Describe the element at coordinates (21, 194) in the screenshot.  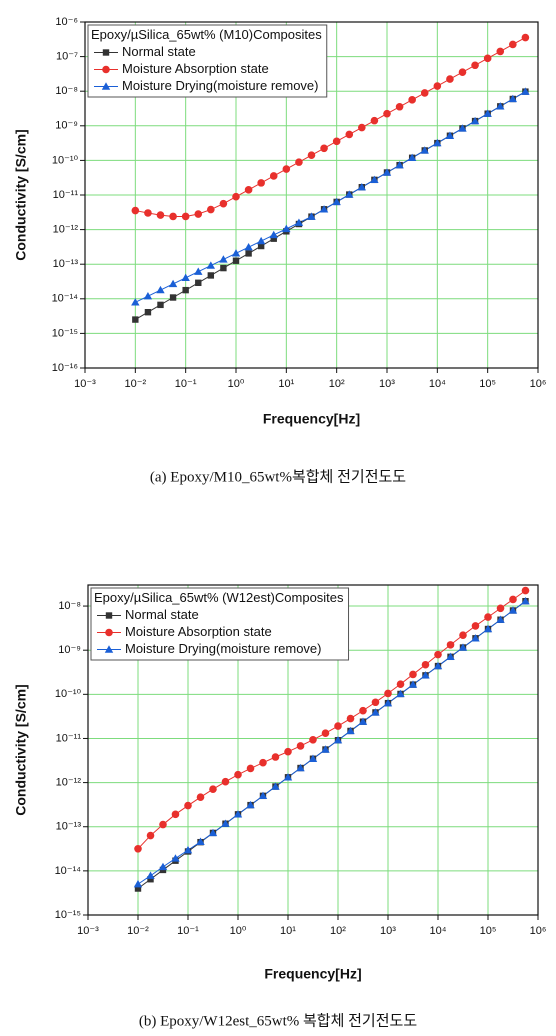
I see `y-axis-label: Conductivity [S/cm]` at that location.